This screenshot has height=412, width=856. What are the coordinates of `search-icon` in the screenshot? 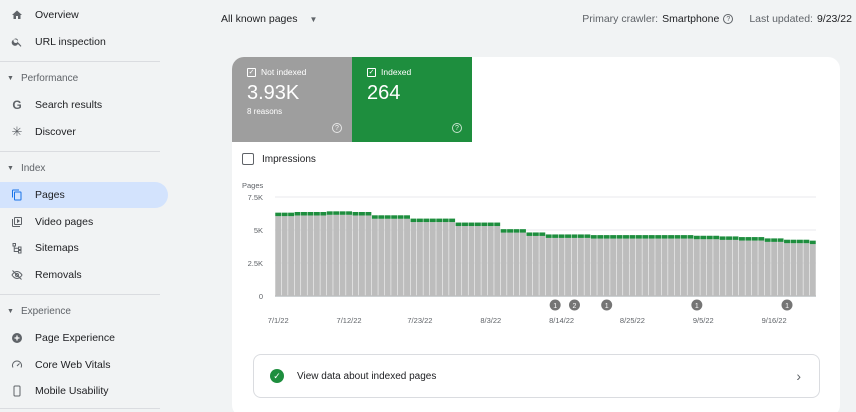 It's located at (17, 42).